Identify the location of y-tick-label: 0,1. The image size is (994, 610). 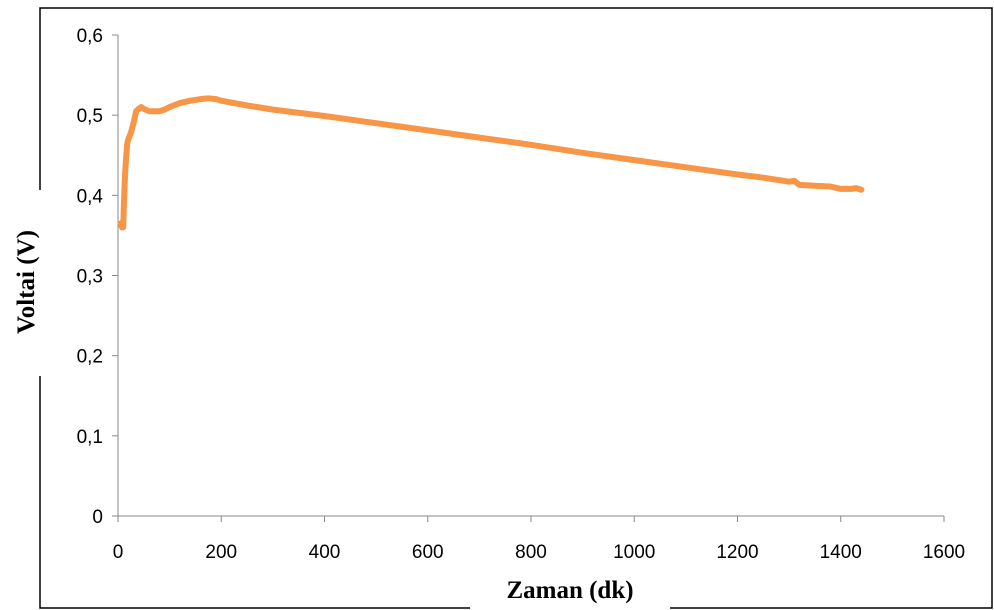
(90, 437).